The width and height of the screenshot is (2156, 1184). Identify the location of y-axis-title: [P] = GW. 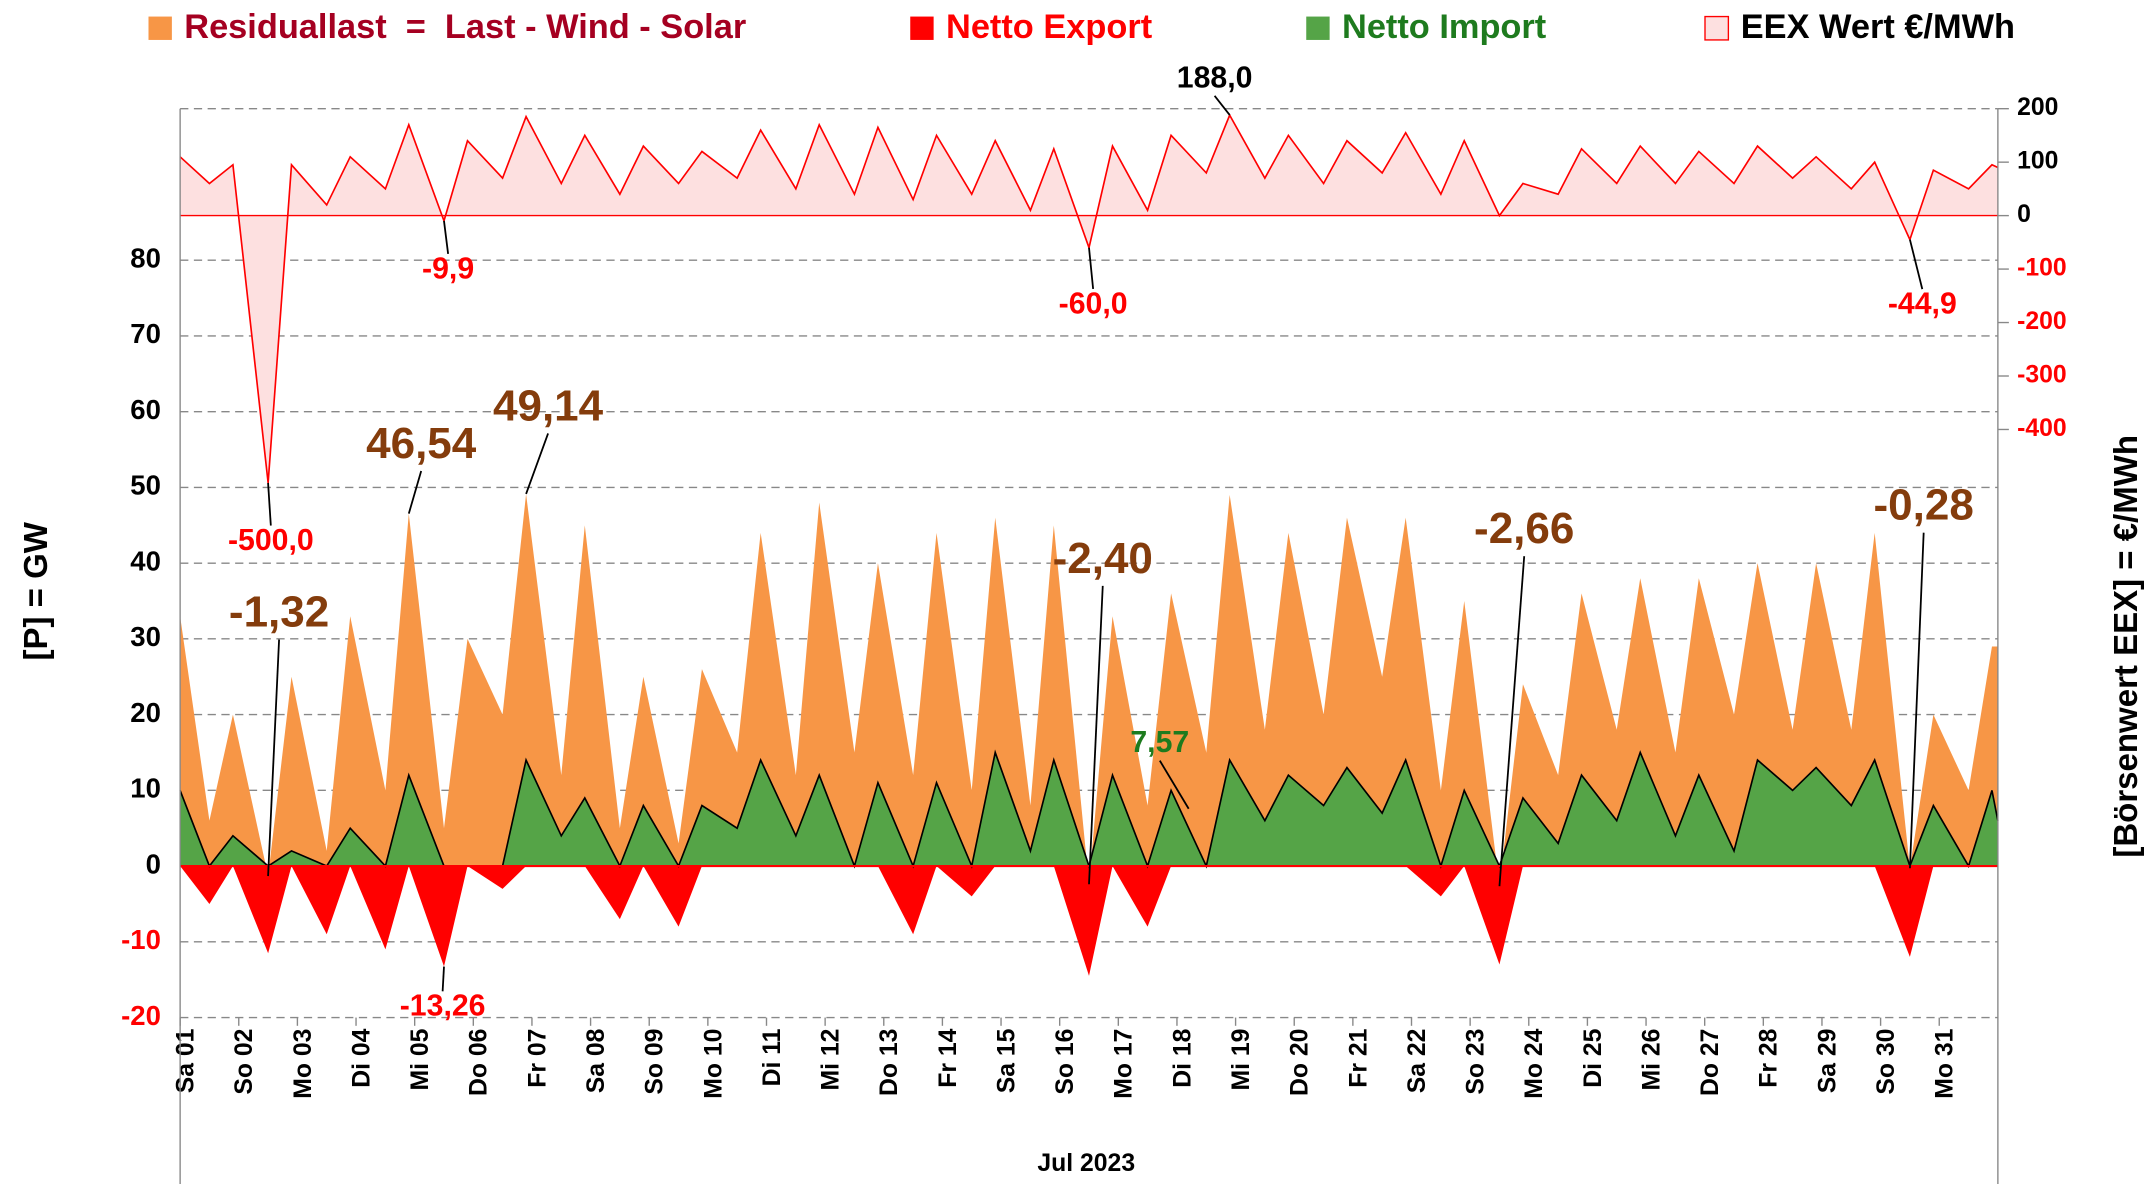
(35, 590).